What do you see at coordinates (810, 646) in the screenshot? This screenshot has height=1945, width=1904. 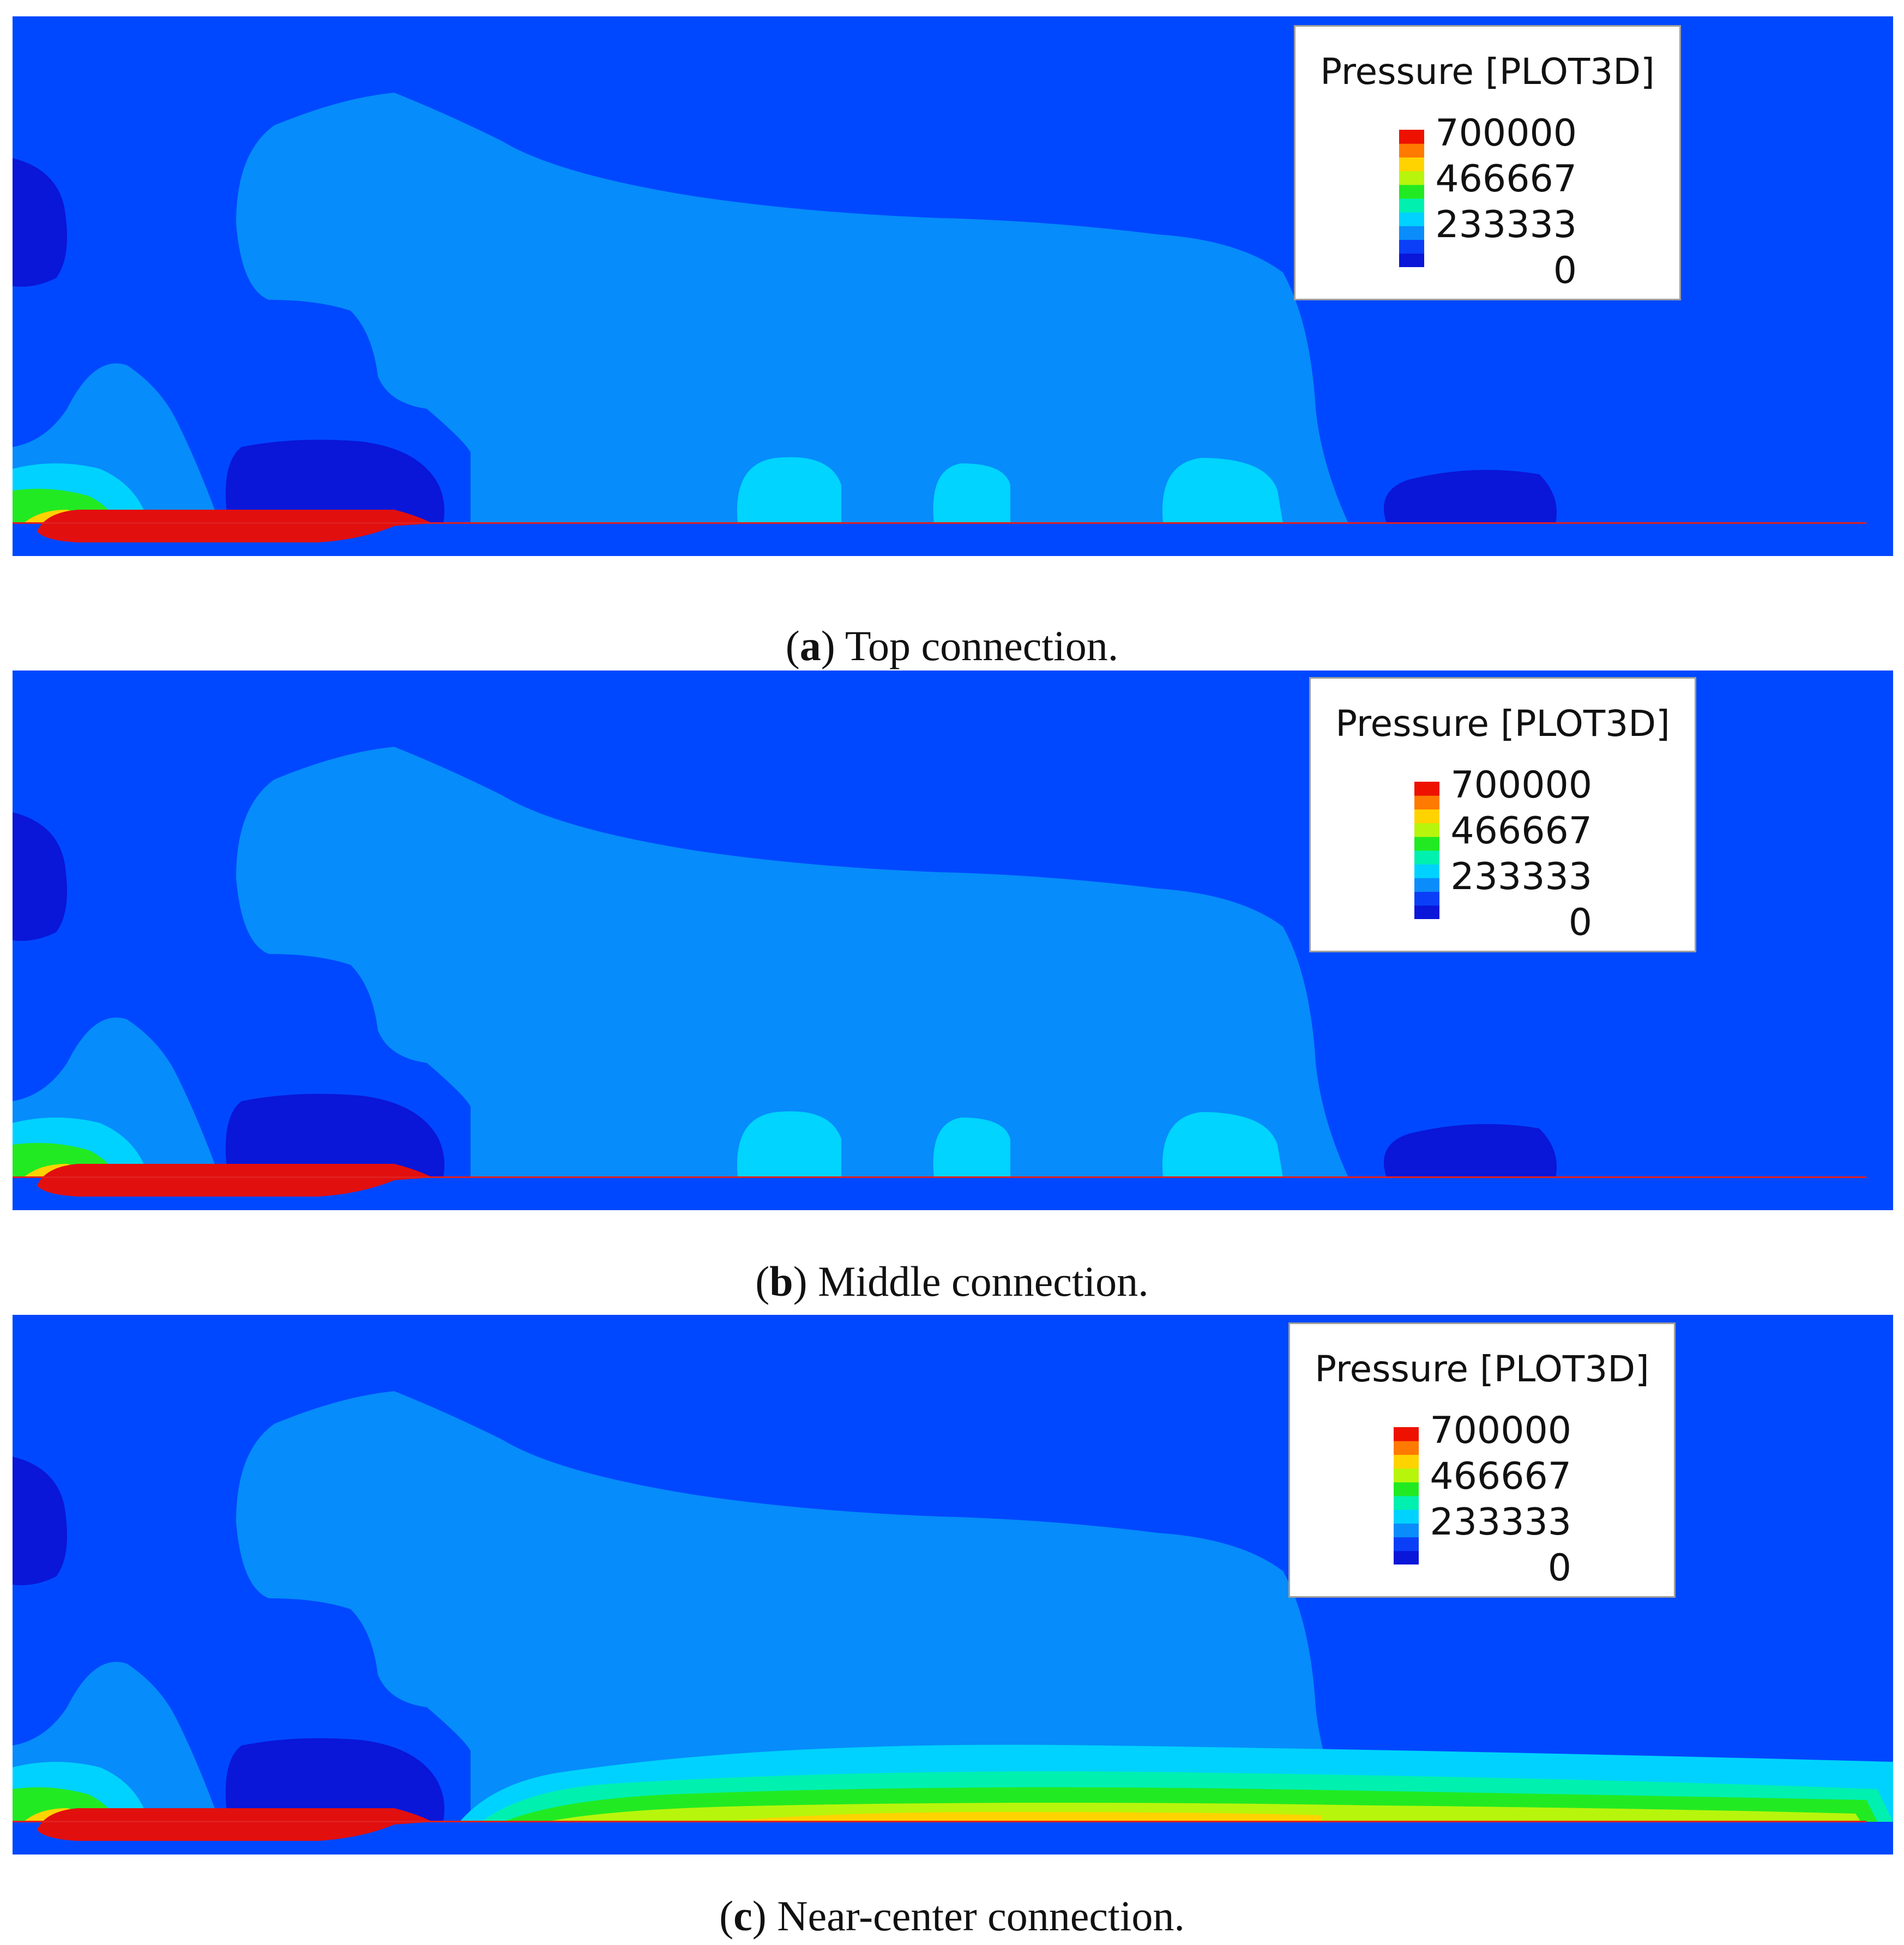 I see `caption-letter: a` at bounding box center [810, 646].